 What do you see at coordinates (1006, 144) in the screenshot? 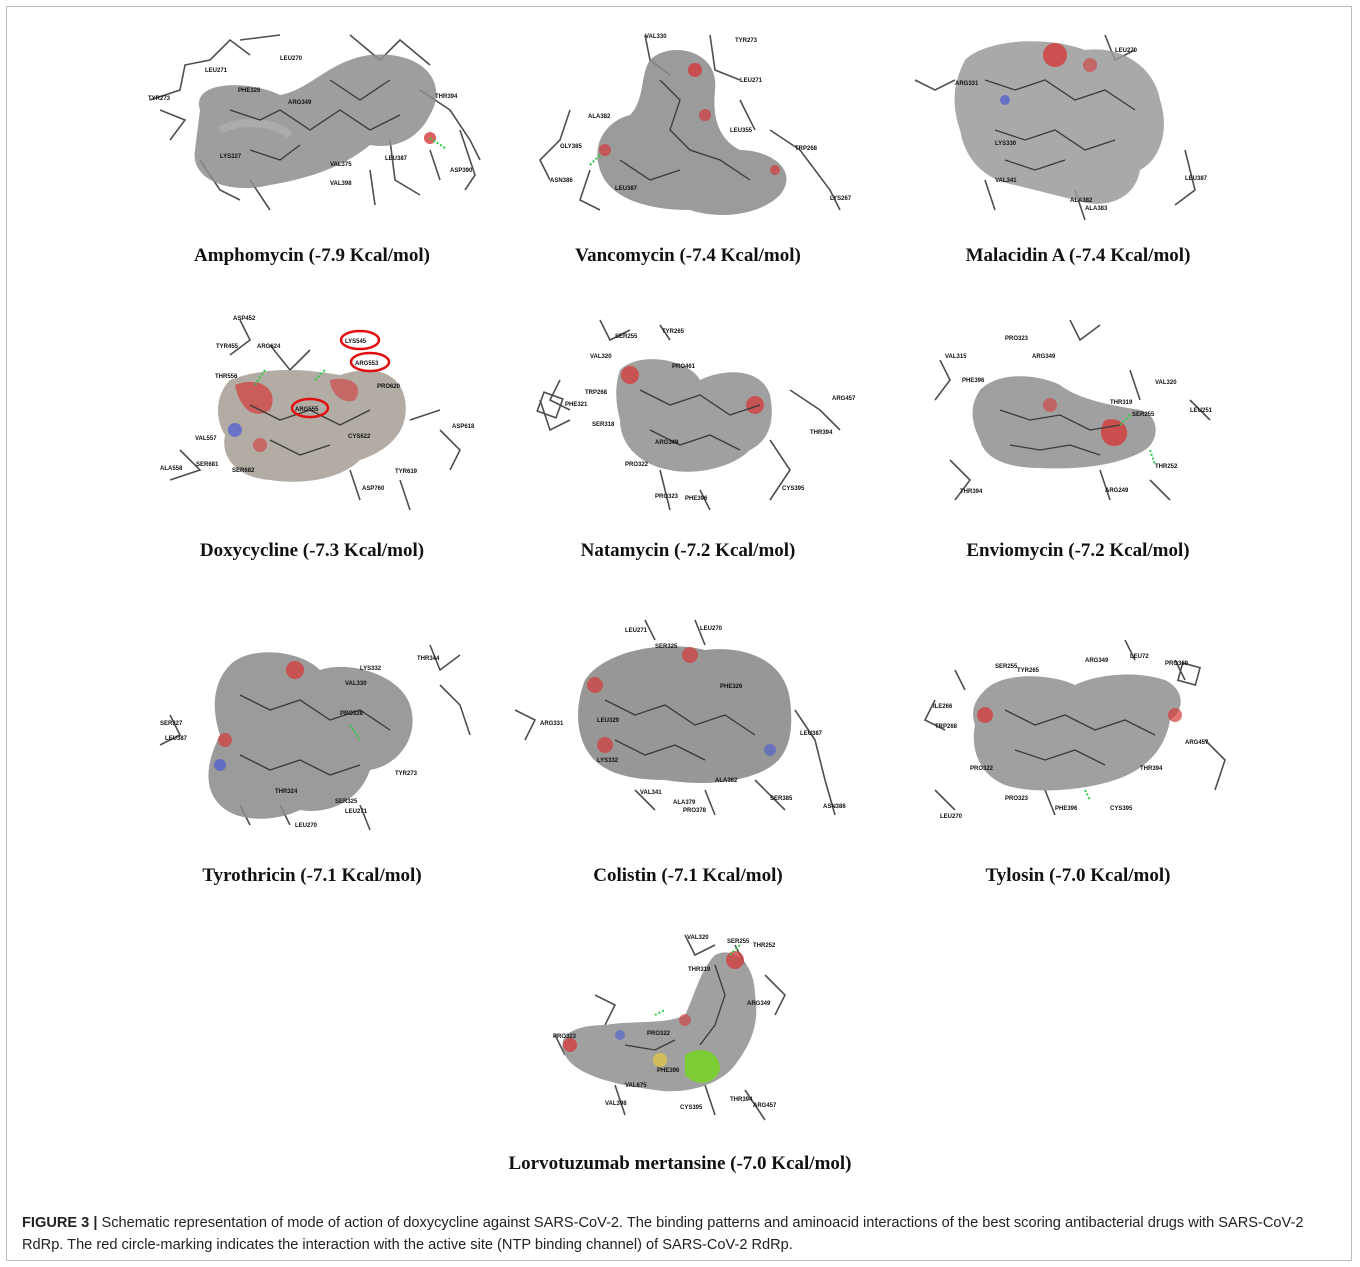
I see `svg-text: LYS330` at bounding box center [1006, 144].